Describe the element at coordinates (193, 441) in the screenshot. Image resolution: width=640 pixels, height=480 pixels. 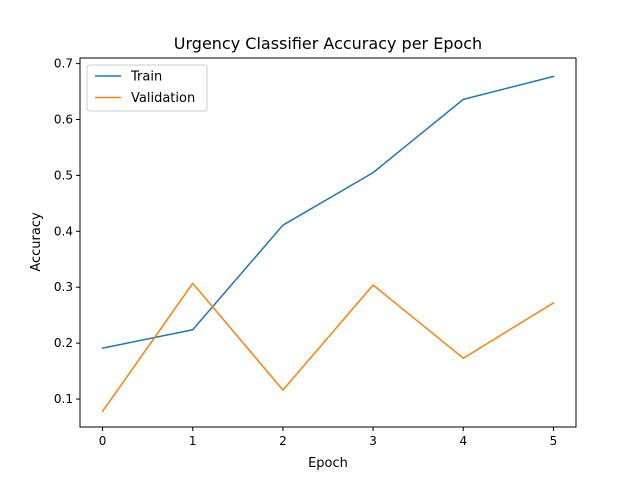
I see `x-tick-label: 1` at that location.